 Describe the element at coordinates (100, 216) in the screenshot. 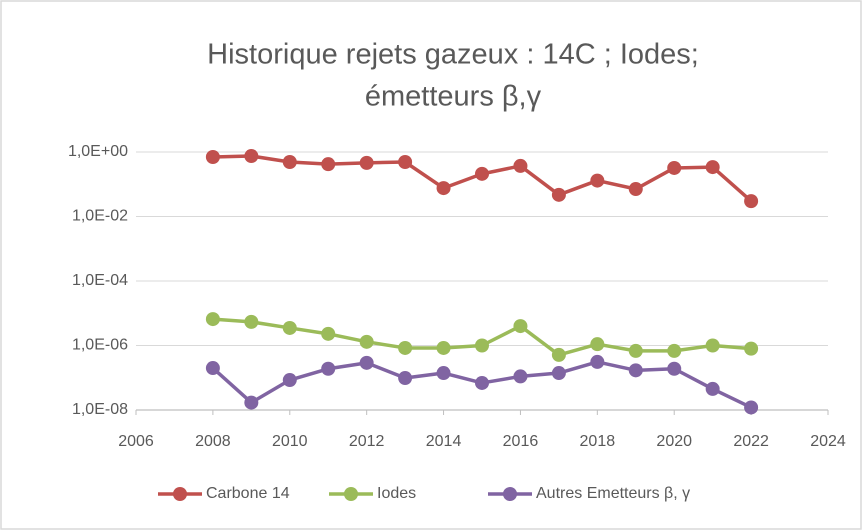

I see `y-tick-label: 1,0E-02` at that location.